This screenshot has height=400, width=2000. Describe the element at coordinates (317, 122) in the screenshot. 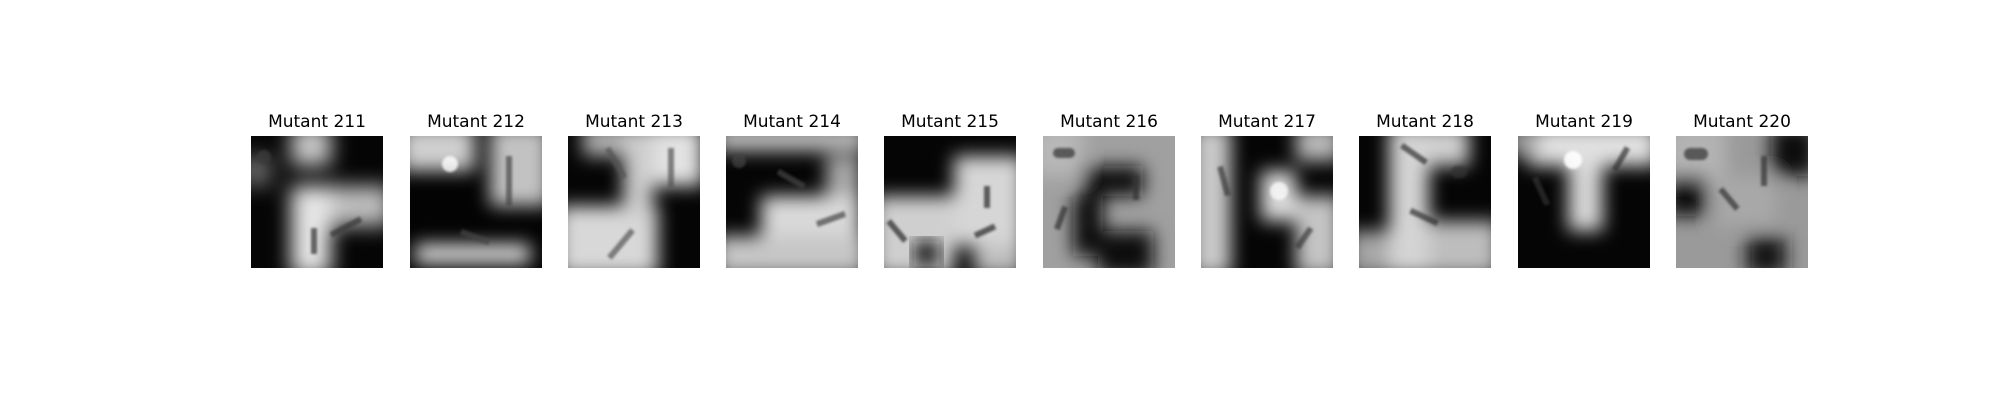

I see `panel-title: Mutant 211` at that location.